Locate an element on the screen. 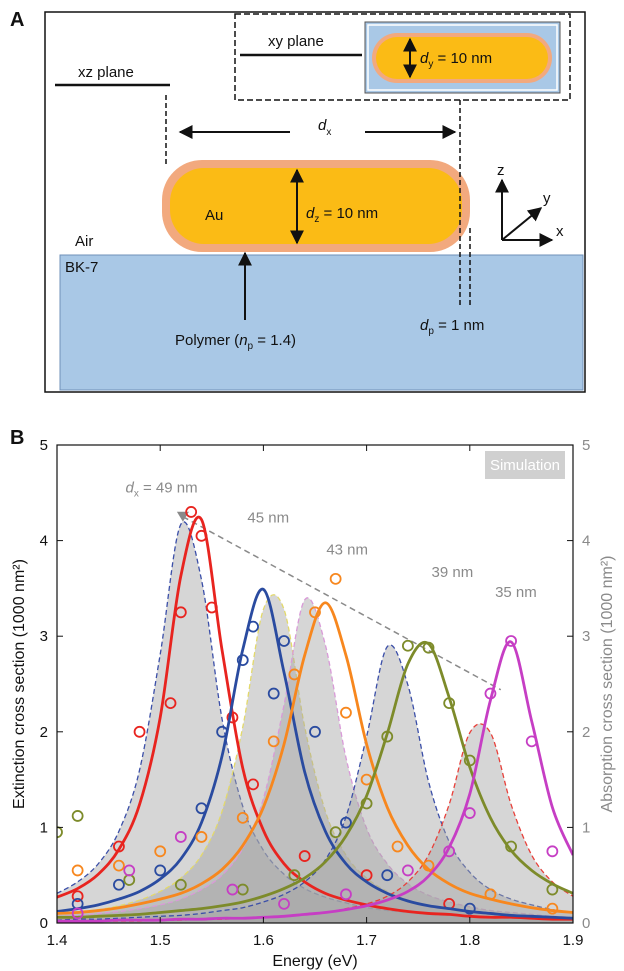 This screenshot has height=971, width=624. xz-plane-label: xz plane is located at coordinates (106, 72).